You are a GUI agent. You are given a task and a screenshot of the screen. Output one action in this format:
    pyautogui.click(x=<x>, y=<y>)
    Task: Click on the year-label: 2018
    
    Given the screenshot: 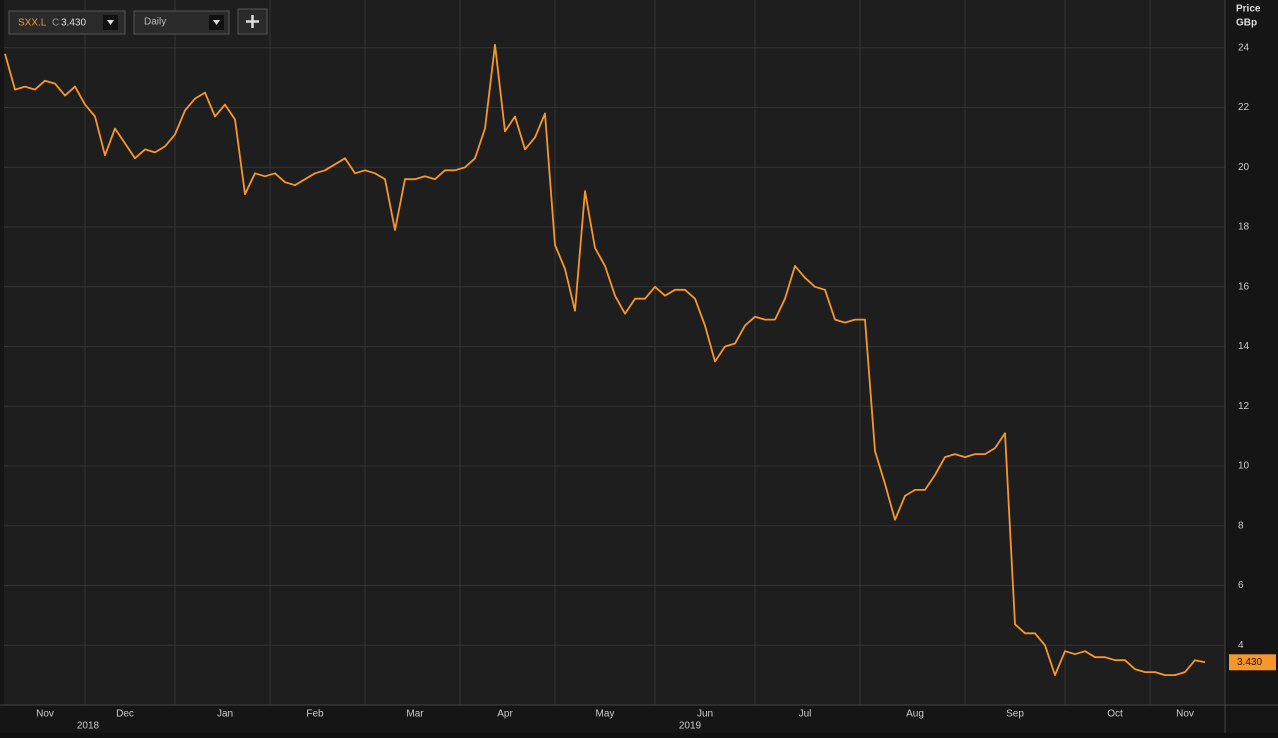 What is the action you would take?
    pyautogui.click(x=88, y=726)
    